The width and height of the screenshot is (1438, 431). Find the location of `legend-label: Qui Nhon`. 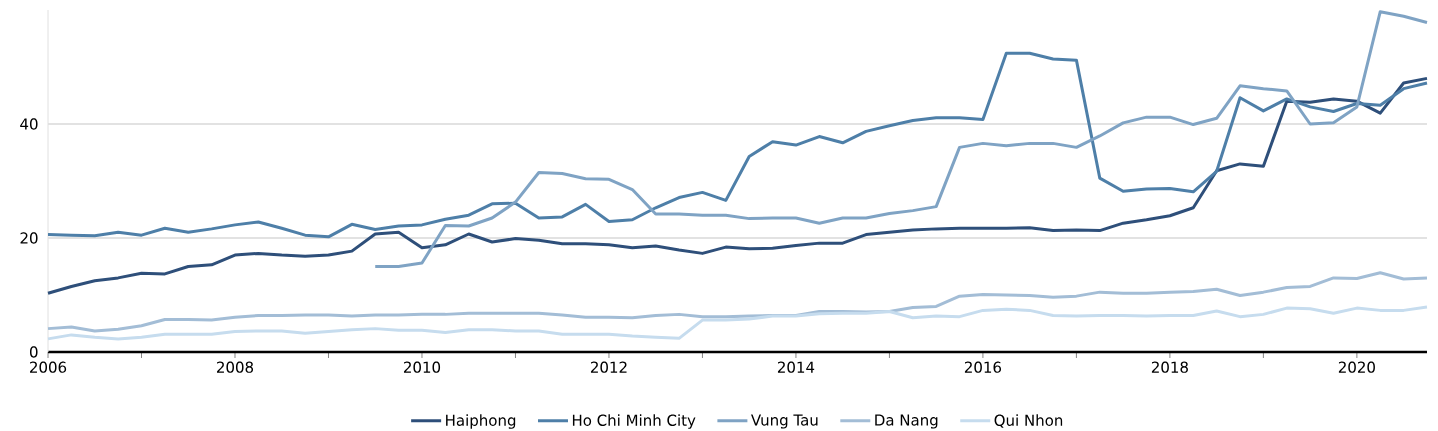

legend-label: Qui Nhon is located at coordinates (1028, 421).